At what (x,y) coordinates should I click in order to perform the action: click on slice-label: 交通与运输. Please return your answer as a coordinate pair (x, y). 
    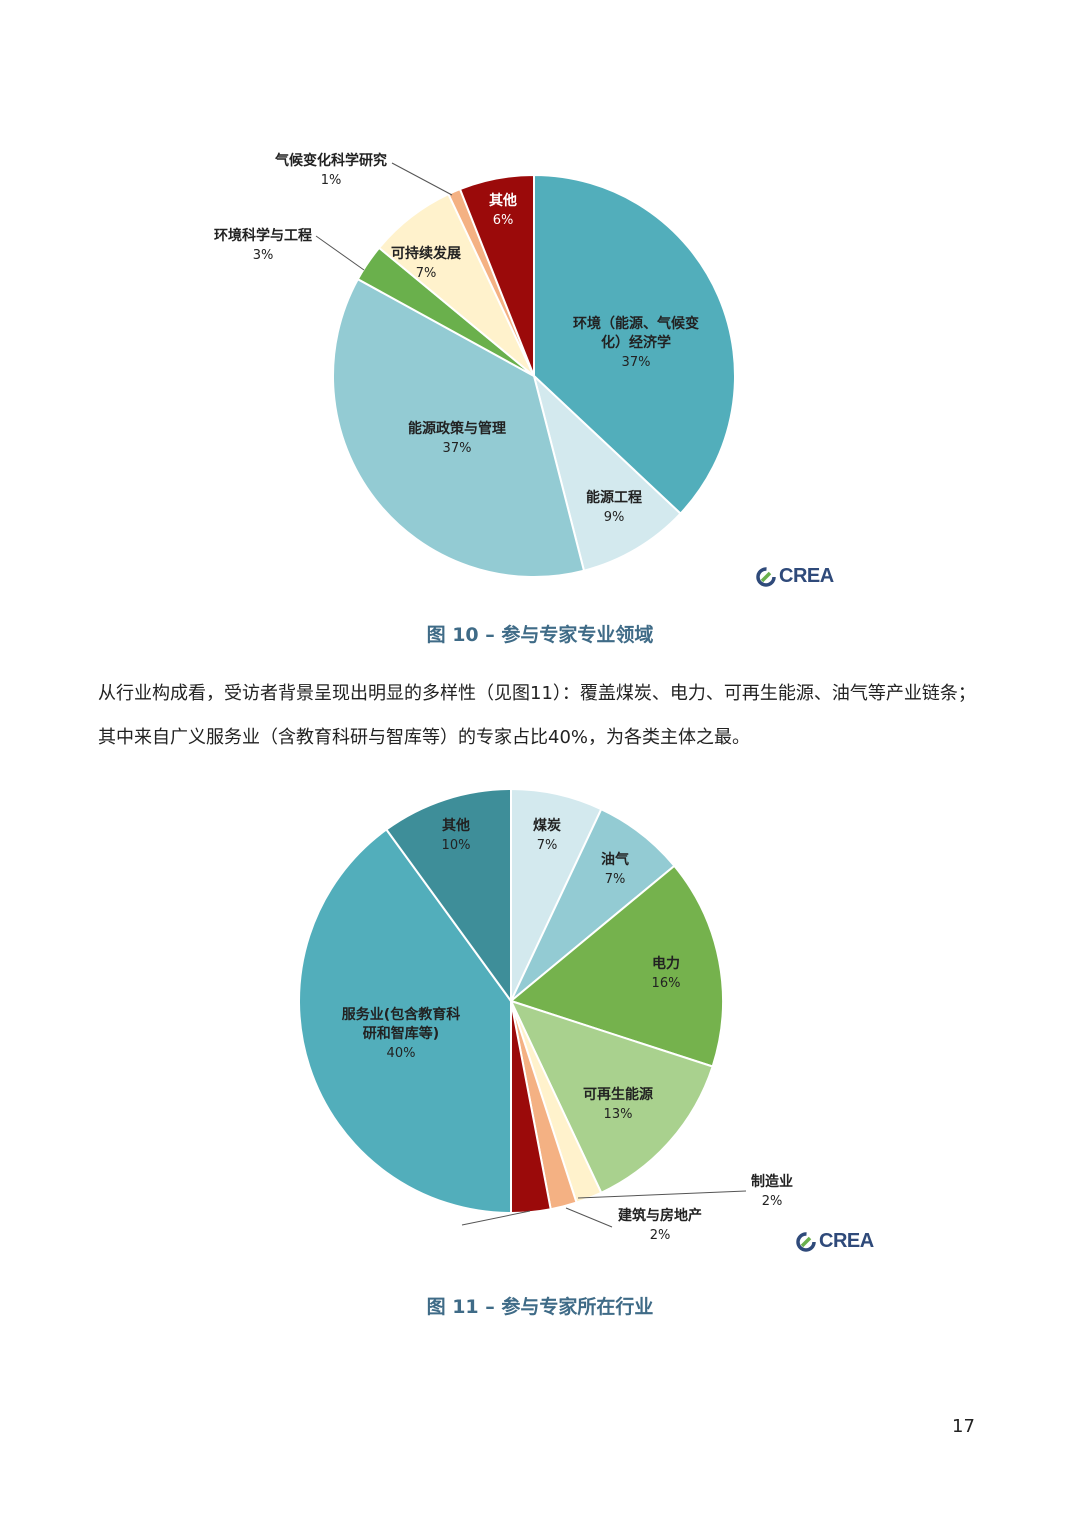
    Looking at the image, I should click on (422, 1217).